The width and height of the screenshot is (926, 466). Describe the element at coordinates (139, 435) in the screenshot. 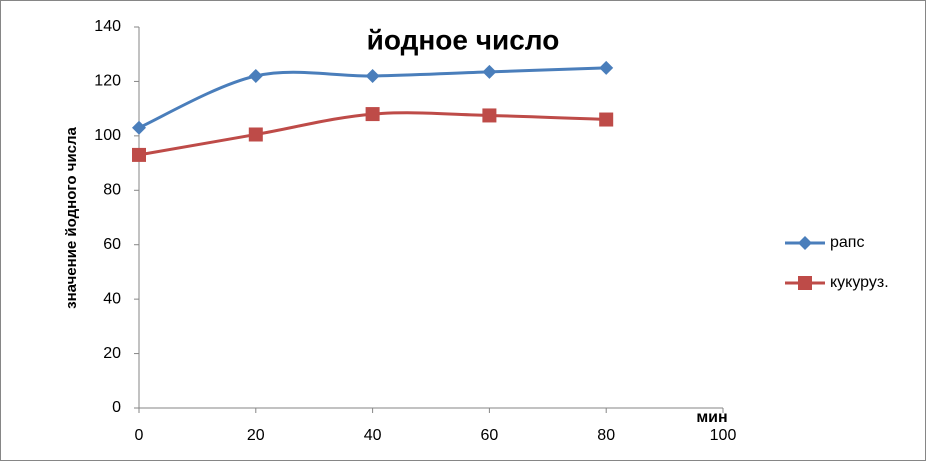

I see `x-tick-label: 0` at that location.